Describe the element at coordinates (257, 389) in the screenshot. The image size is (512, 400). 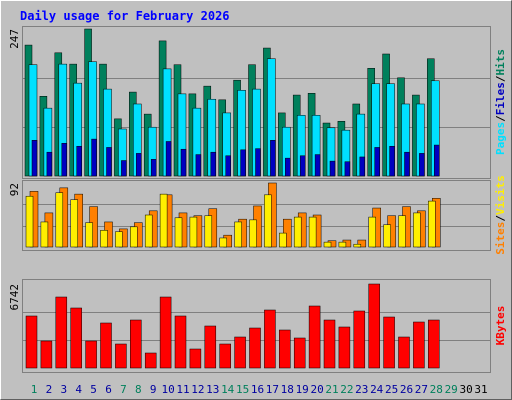
I see `x-tick-label: 16` at that location.